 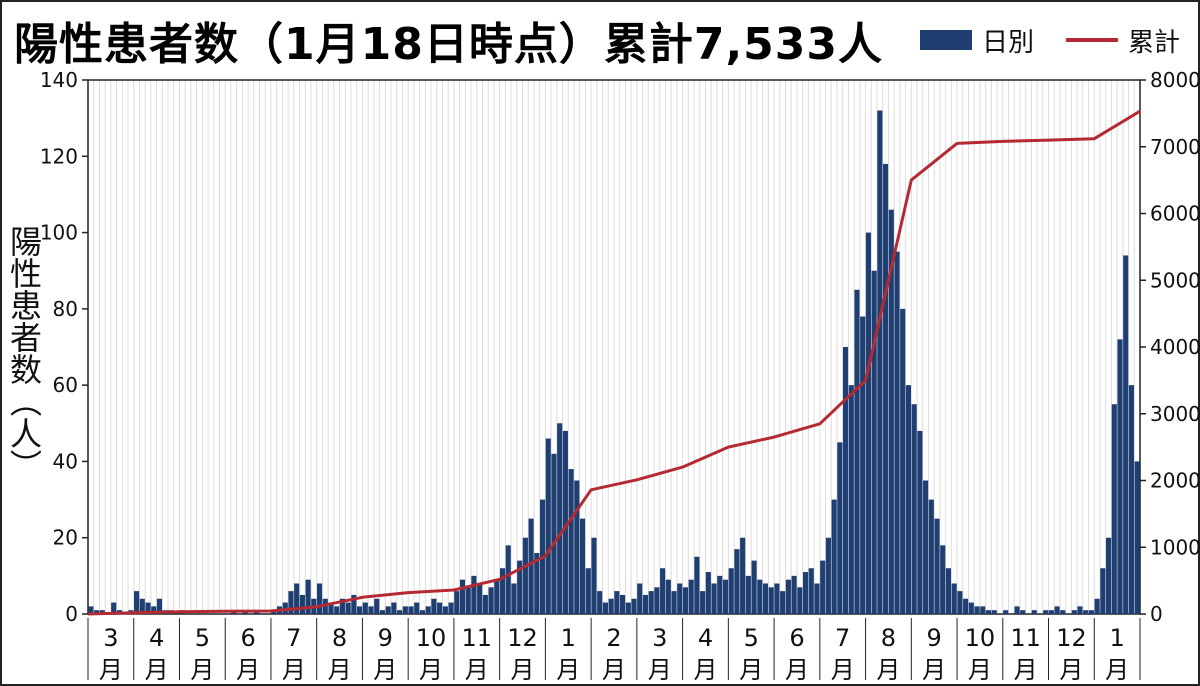 I want to click on y-right-tick-label: 4000, so click(x=1175, y=347).